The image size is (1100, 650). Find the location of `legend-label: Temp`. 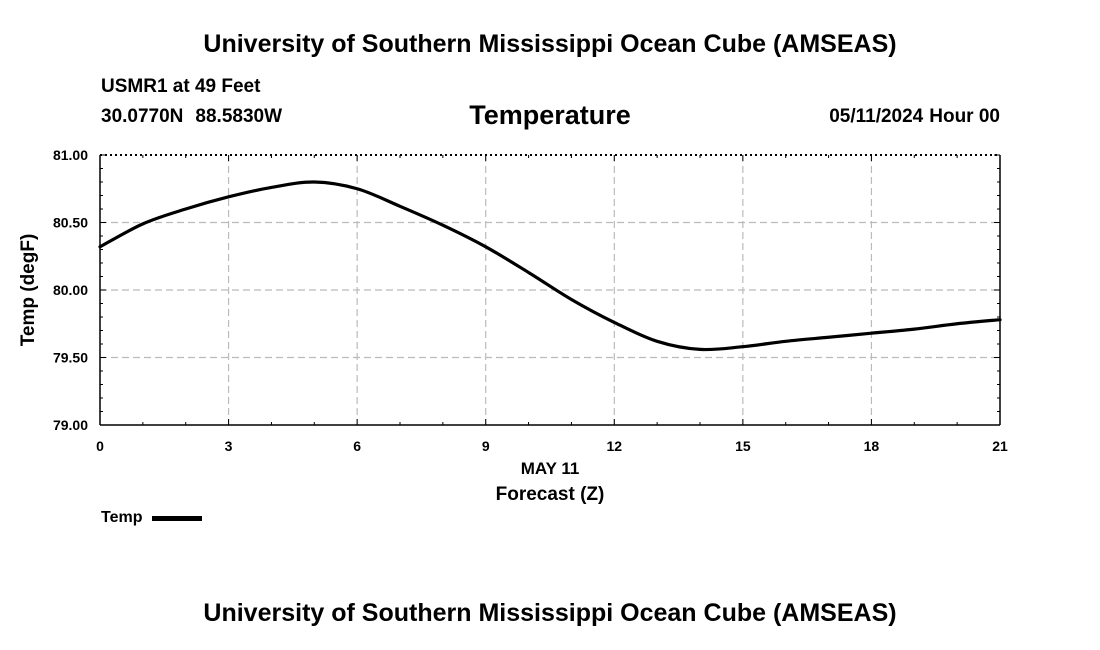

legend-label: Temp is located at coordinates (122, 517).